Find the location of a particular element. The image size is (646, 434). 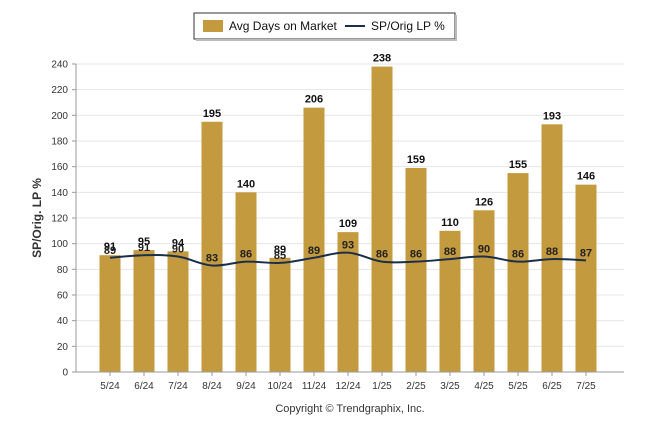

bar-data-label: 126 is located at coordinates (484, 202).